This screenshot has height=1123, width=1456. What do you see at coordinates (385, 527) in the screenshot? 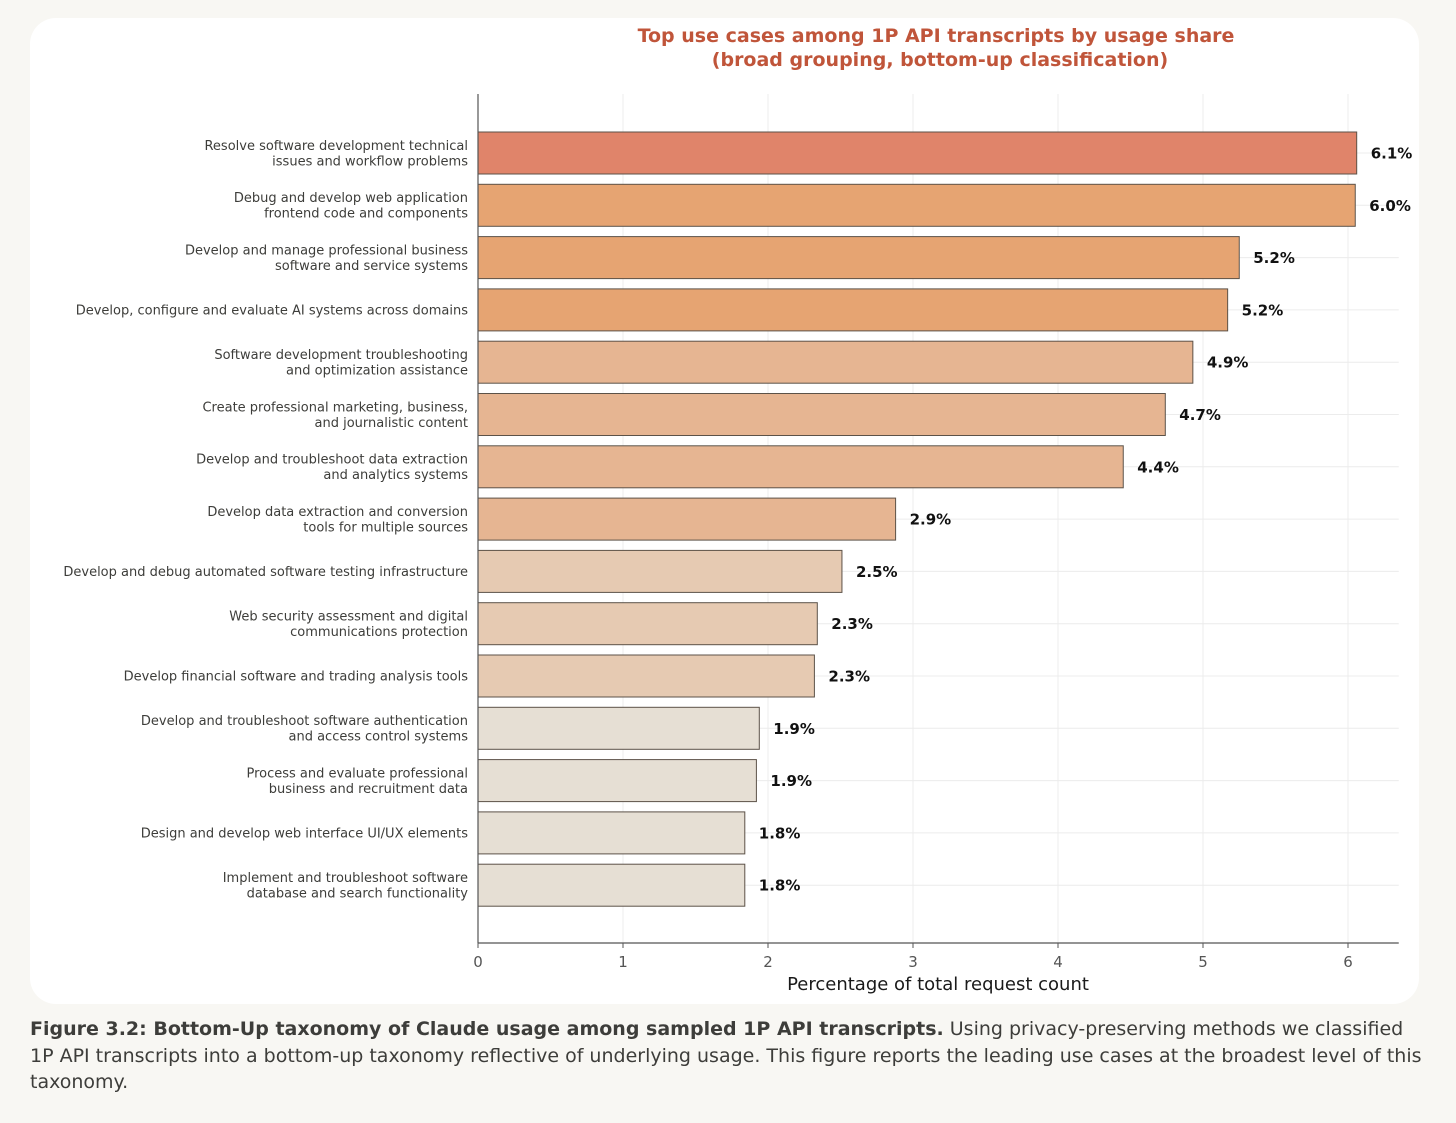
I see `category-label: tools for multiple sources` at bounding box center [385, 527].